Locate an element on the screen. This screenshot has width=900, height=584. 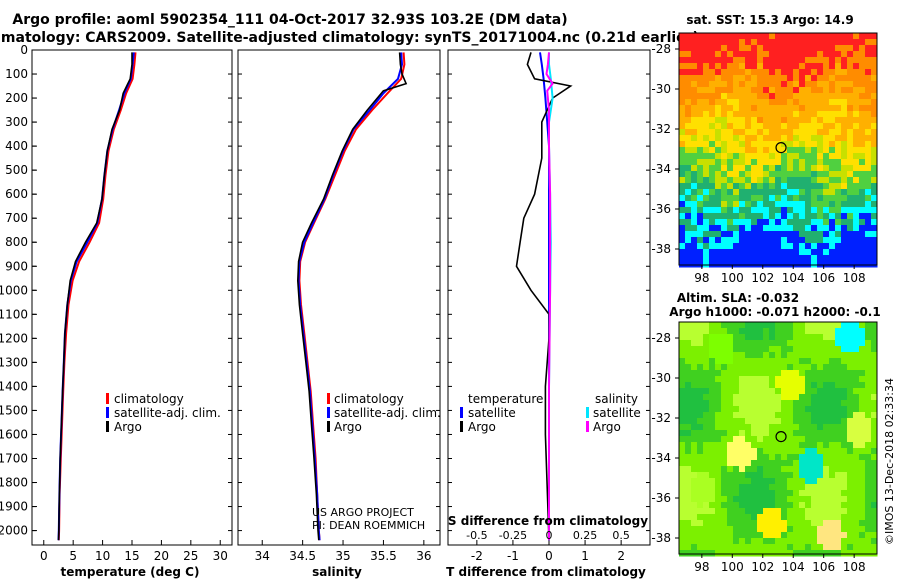
legend-swatch-satellite is located at coordinates (107, 412).